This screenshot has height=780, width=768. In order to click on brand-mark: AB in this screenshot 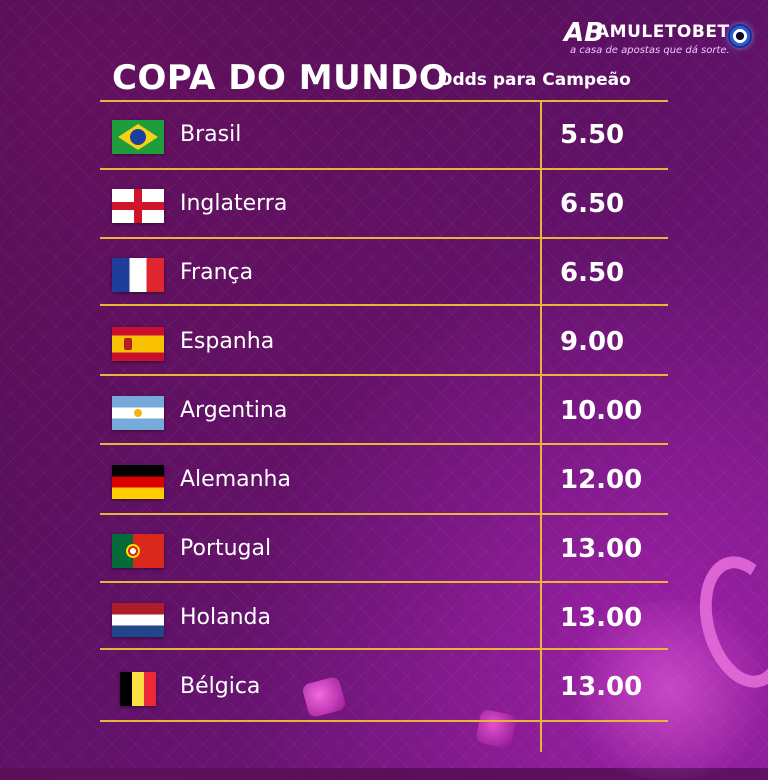, I will do `click(584, 33)`.